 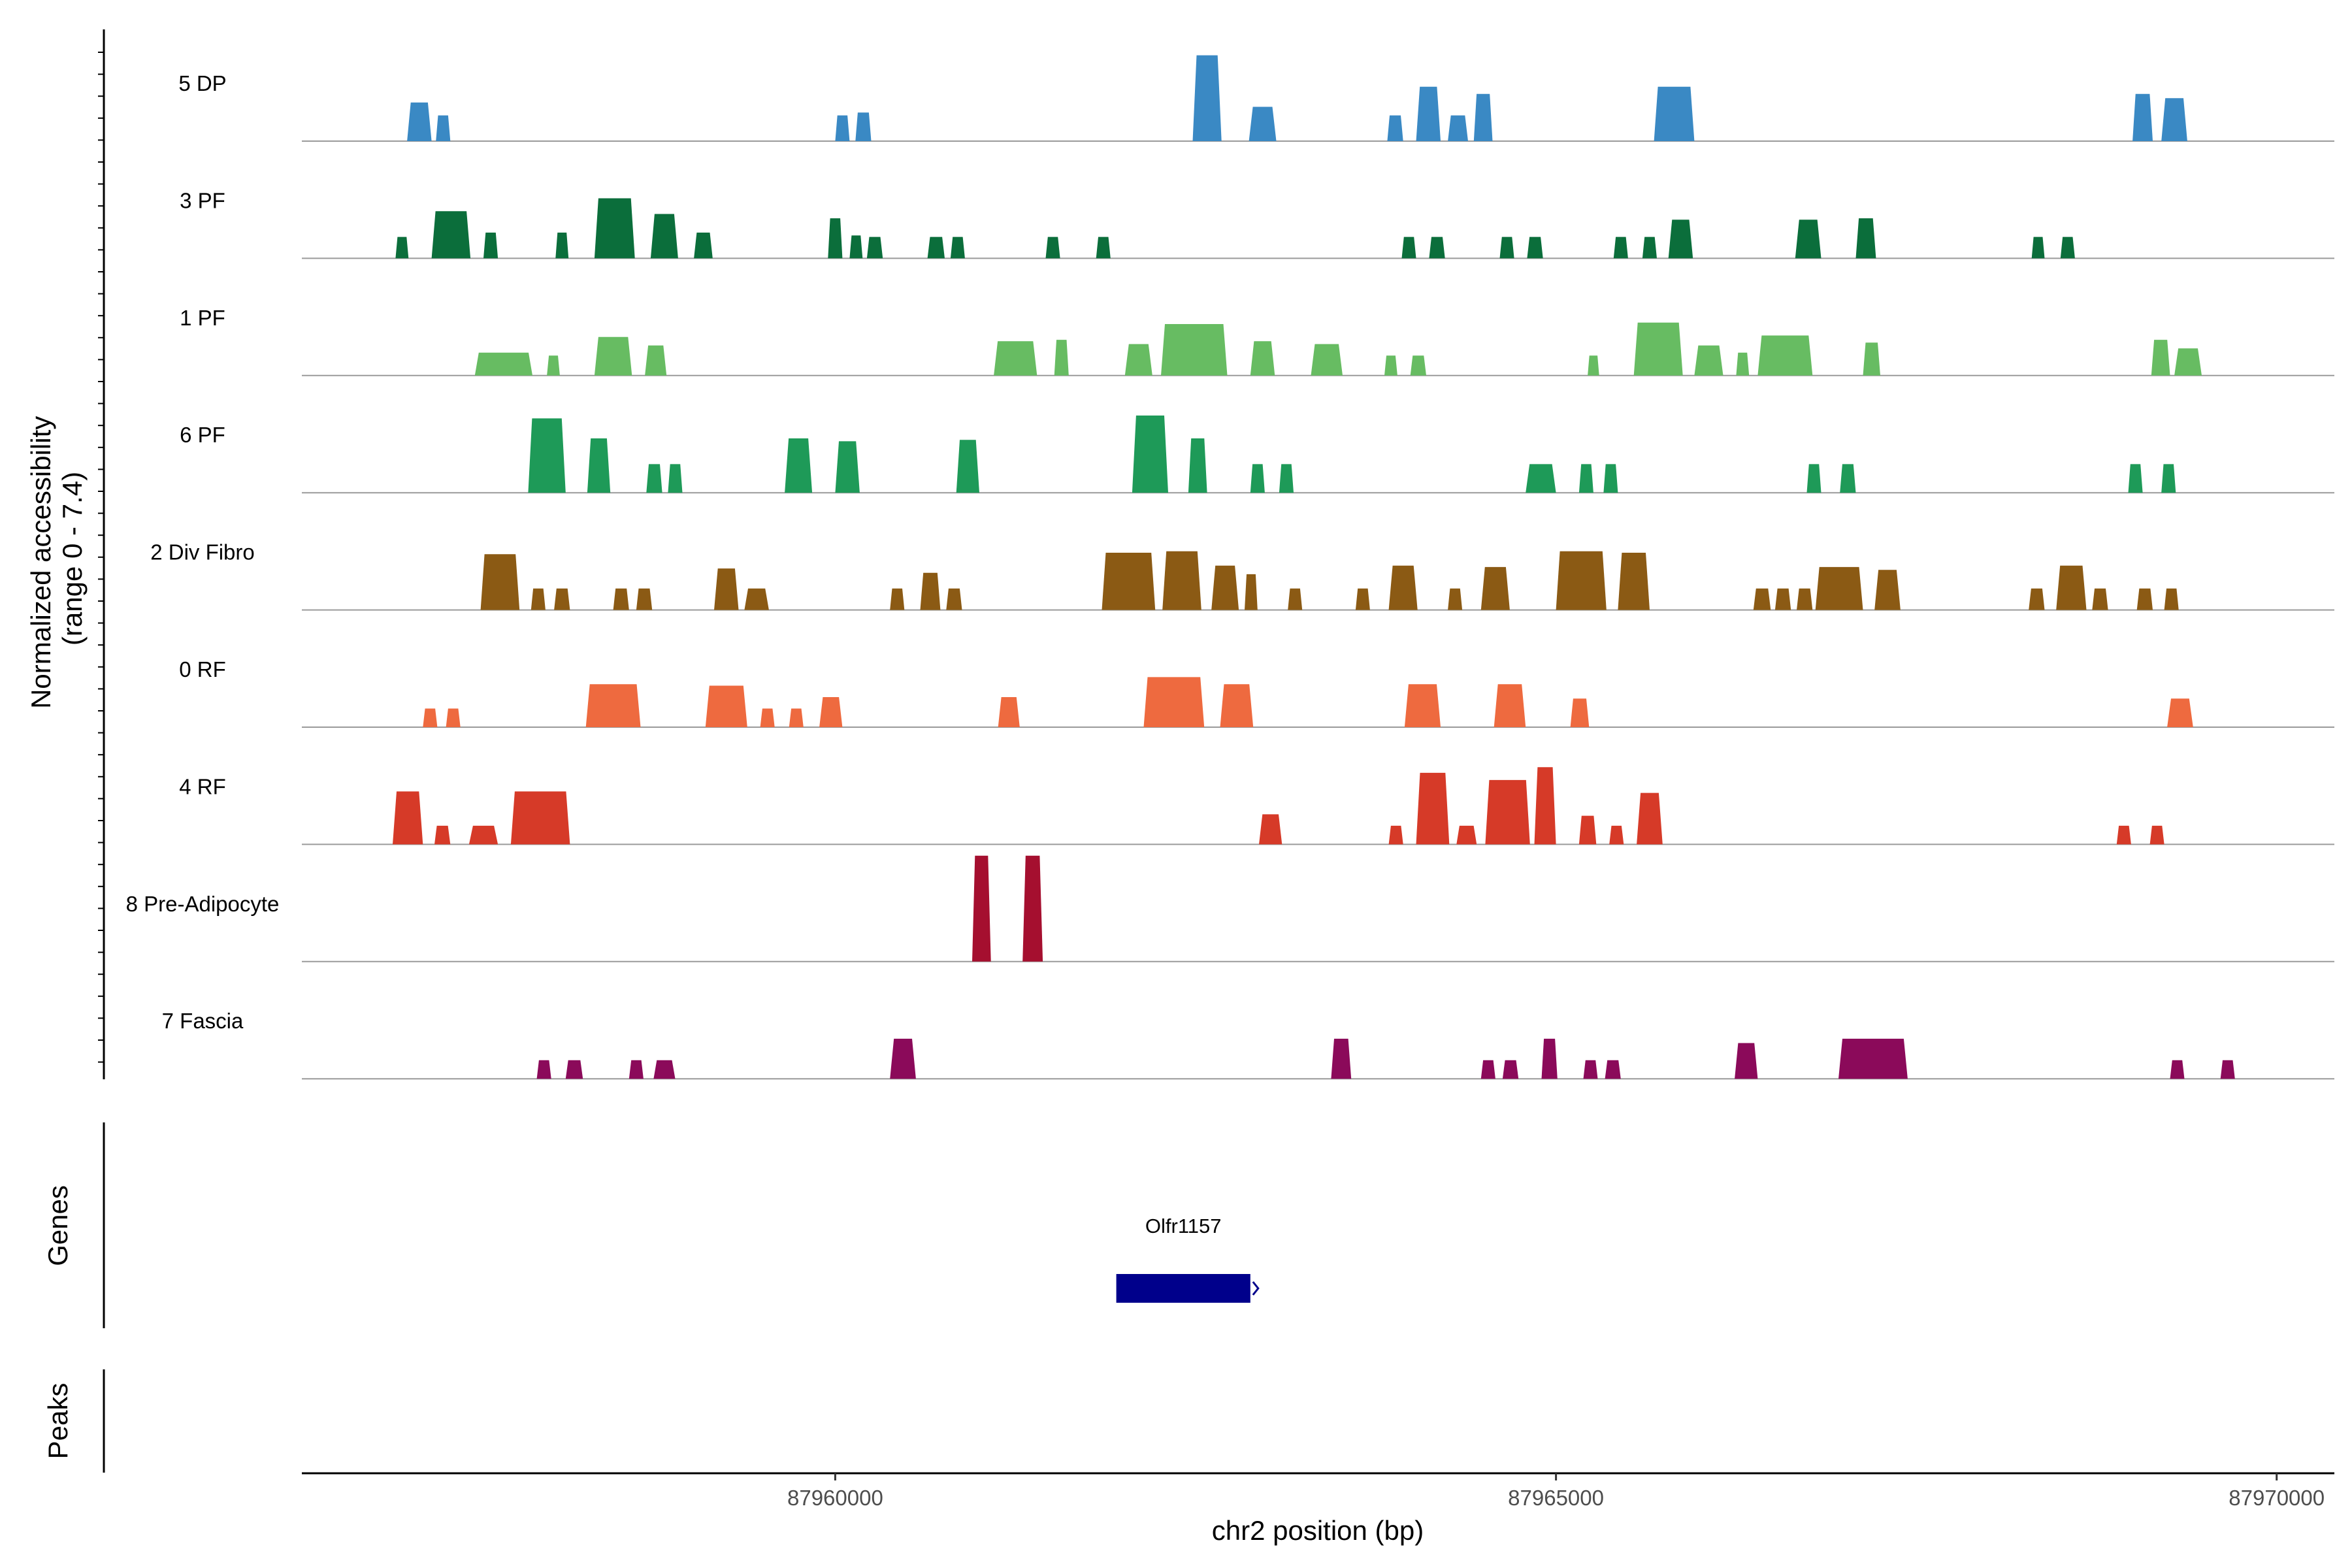 What do you see at coordinates (1183, 1226) in the screenshot?
I see `gene-label: Olfr1157` at bounding box center [1183, 1226].